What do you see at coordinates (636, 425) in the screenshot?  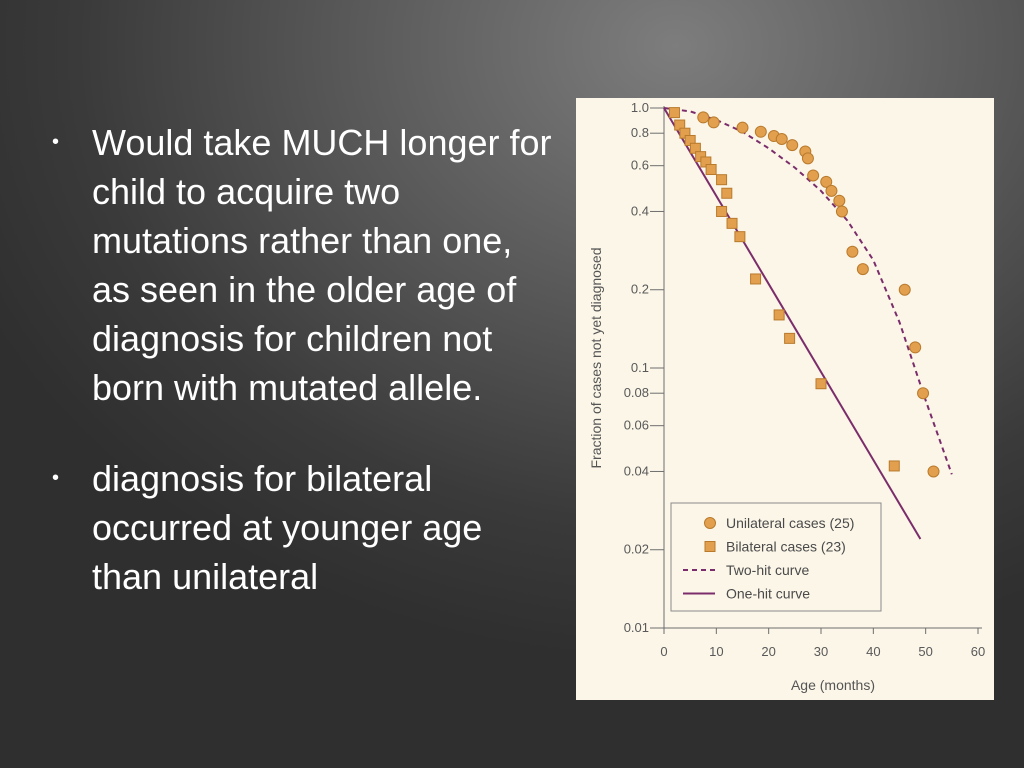 I see `y-tick-label: 0.06` at bounding box center [636, 425].